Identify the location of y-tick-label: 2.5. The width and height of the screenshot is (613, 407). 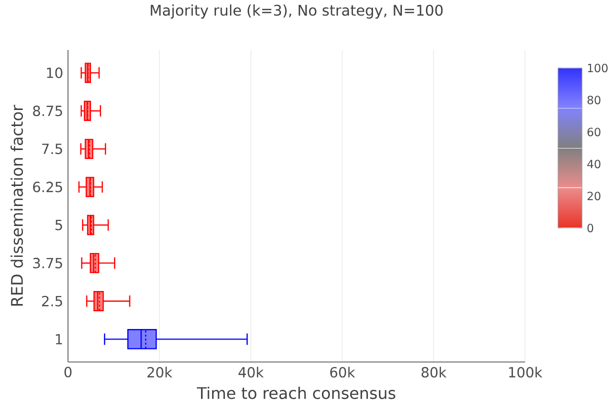
(52, 301).